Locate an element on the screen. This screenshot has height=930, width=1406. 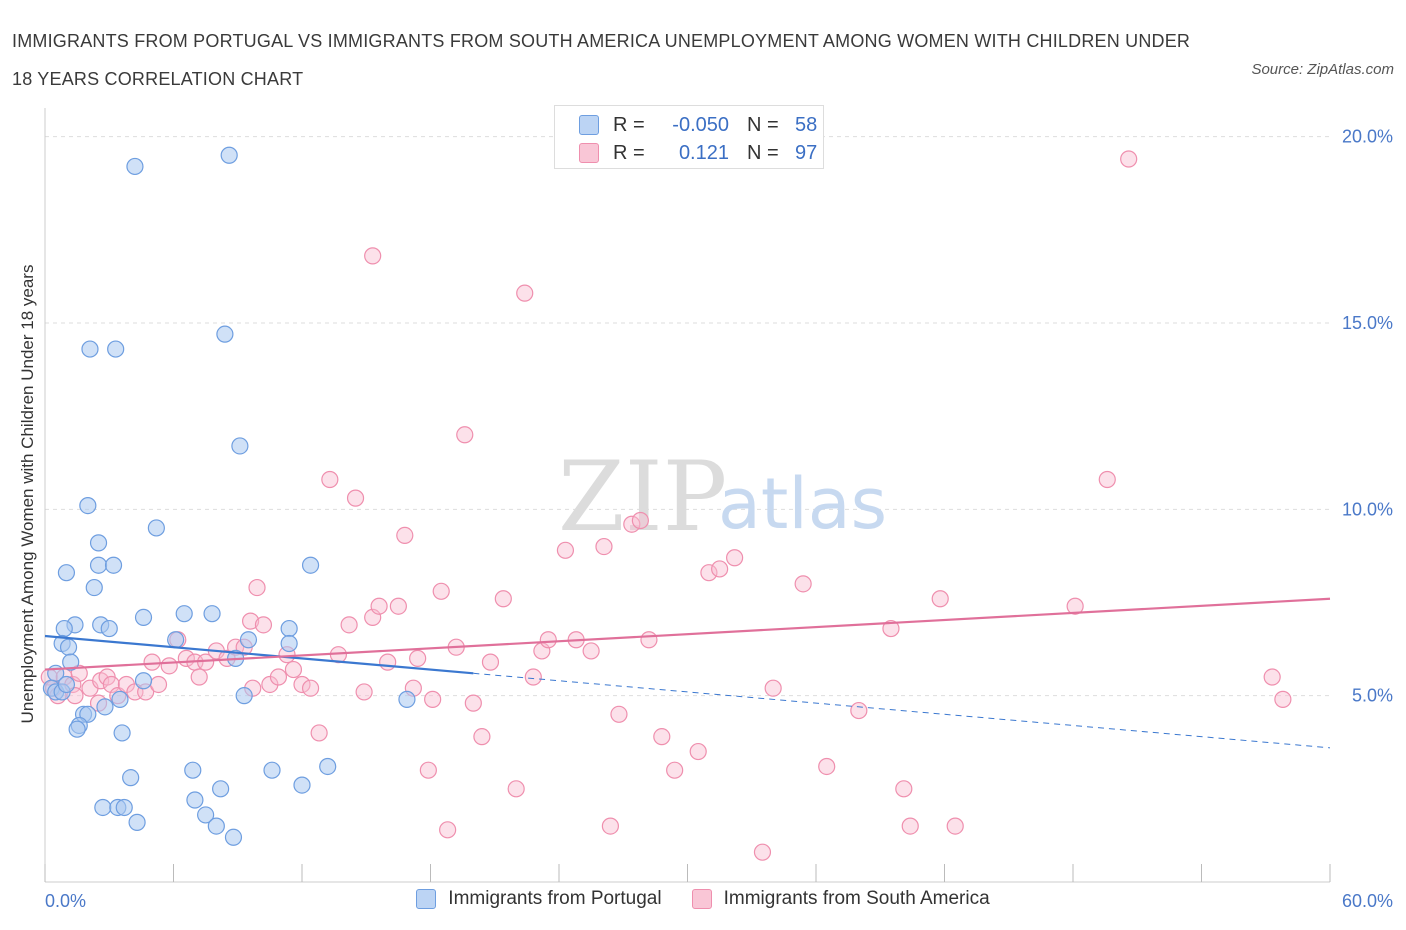
x-tick-label-min: 0.0% is located at coordinates (65, 901).